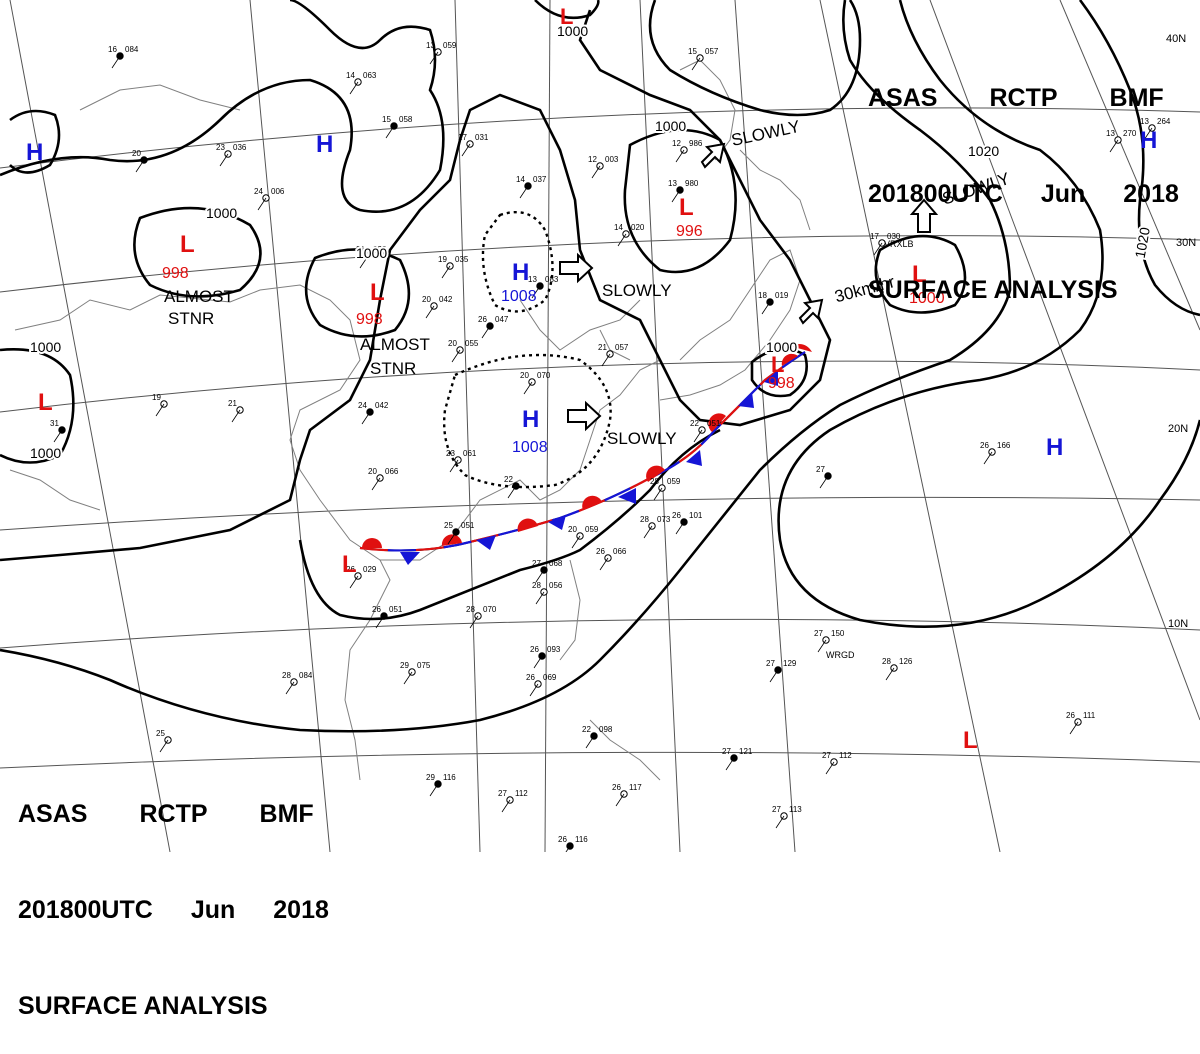 This screenshot has width=1200, height=1054. Describe the element at coordinates (1089, 715) in the screenshot. I see `station-pressure: 111` at that location.